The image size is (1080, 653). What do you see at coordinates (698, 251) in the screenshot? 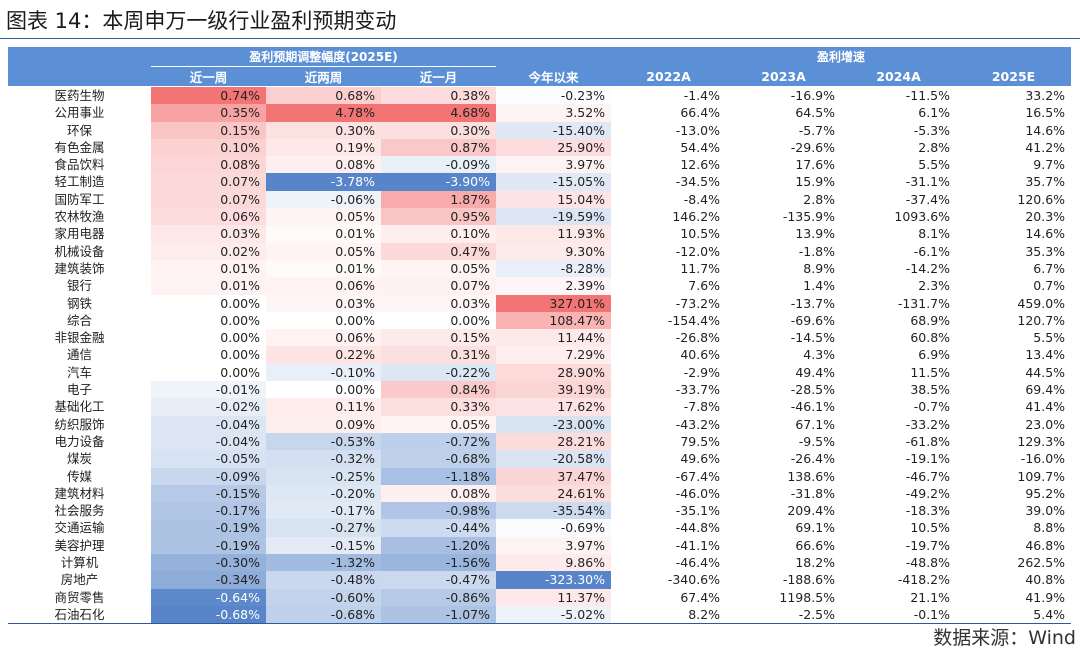
I see `value-cell: -12.0%` at bounding box center [698, 251].